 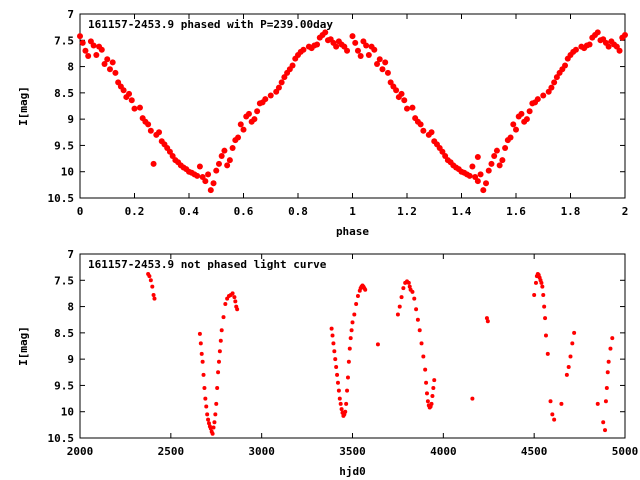 I want to click on y-tick-label: 7, so click(x=70, y=14).